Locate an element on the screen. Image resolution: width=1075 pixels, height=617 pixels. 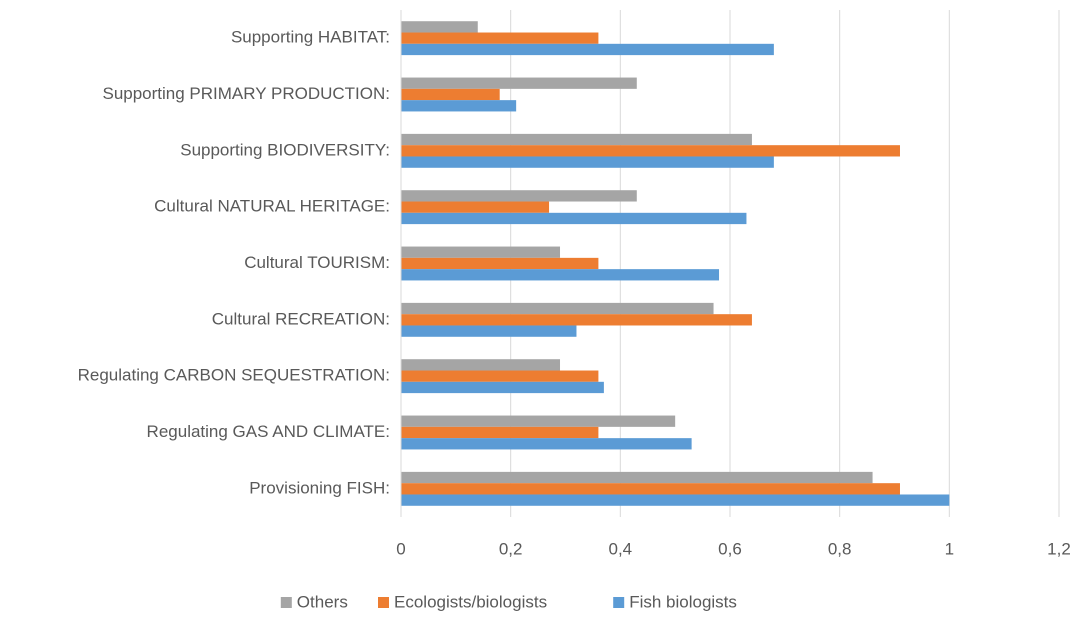
x-tick-label: 1,2 is located at coordinates (1059, 548).